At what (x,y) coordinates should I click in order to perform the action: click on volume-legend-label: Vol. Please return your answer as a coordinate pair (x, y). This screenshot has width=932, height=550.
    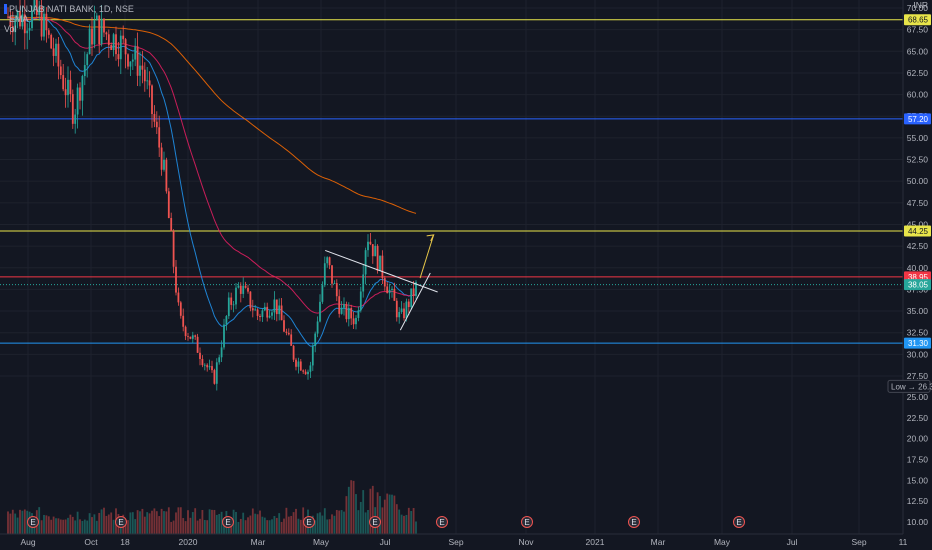
    Looking at the image, I should click on (10, 29).